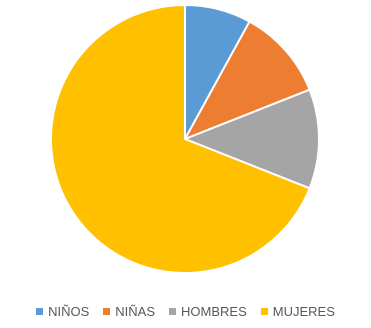 This screenshot has width=371, height=328. I want to click on legend-item-mujeres: MUJERES, so click(297, 311).